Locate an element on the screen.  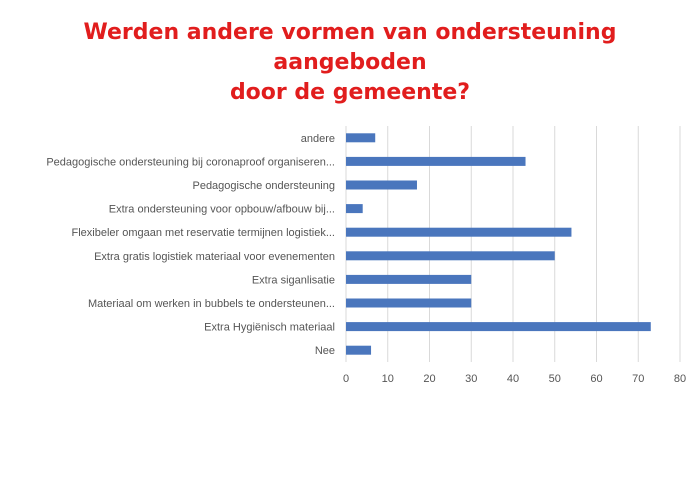
x-tick-label: 0 is located at coordinates (346, 379).